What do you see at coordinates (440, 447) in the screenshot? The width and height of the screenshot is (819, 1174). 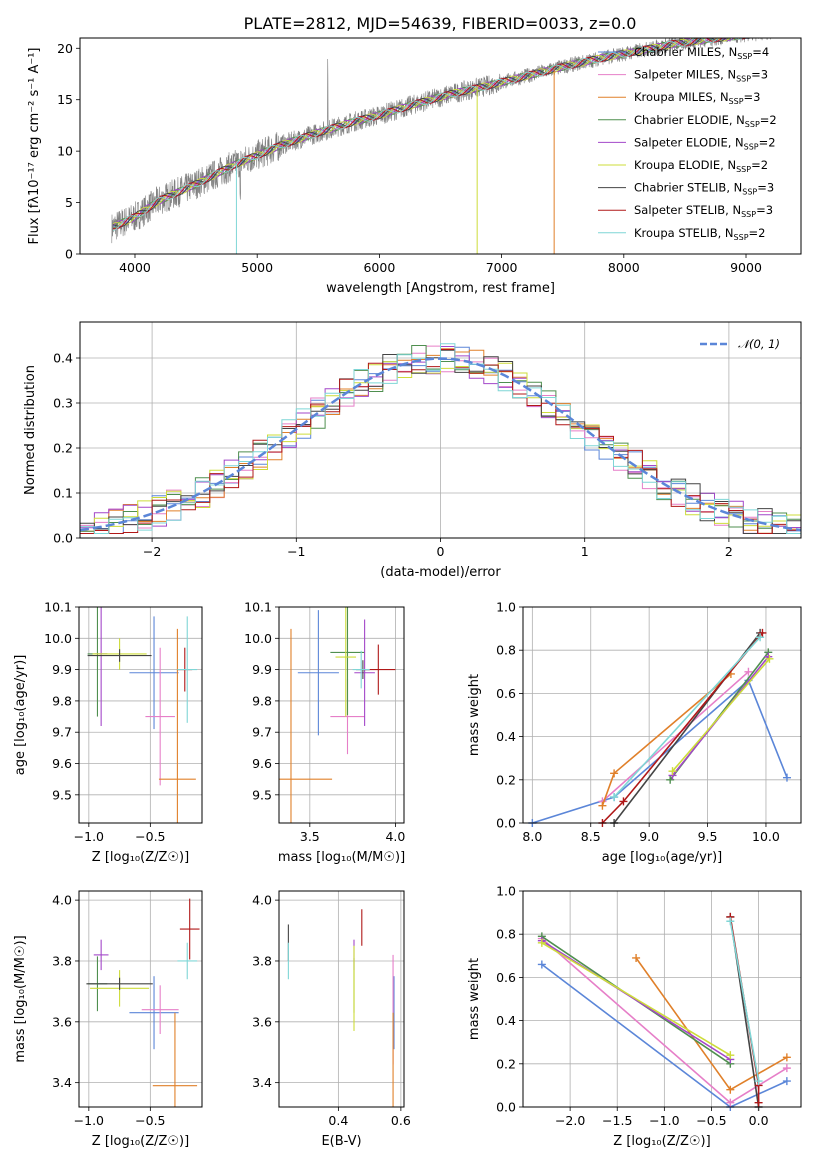 I see `histogram-kroupa_elodie` at bounding box center [440, 447].